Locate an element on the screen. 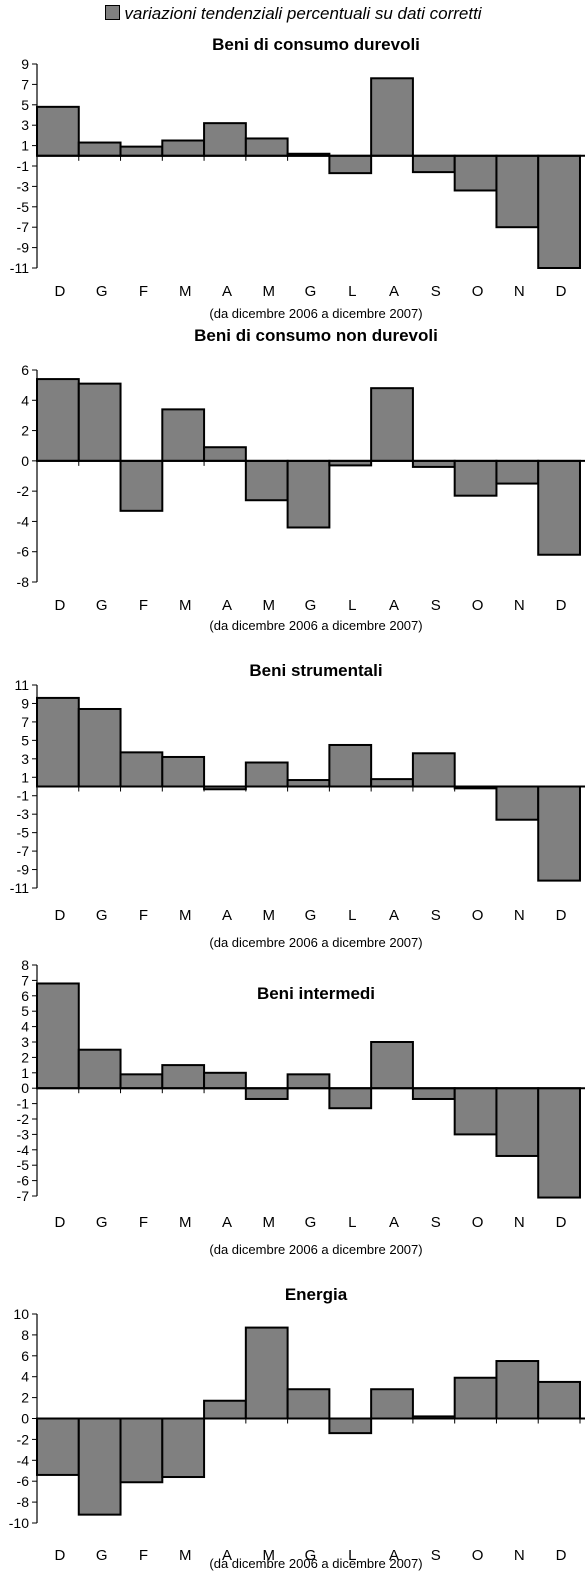 The image size is (587, 1576). category-label: F is located at coordinates (143, 1222).